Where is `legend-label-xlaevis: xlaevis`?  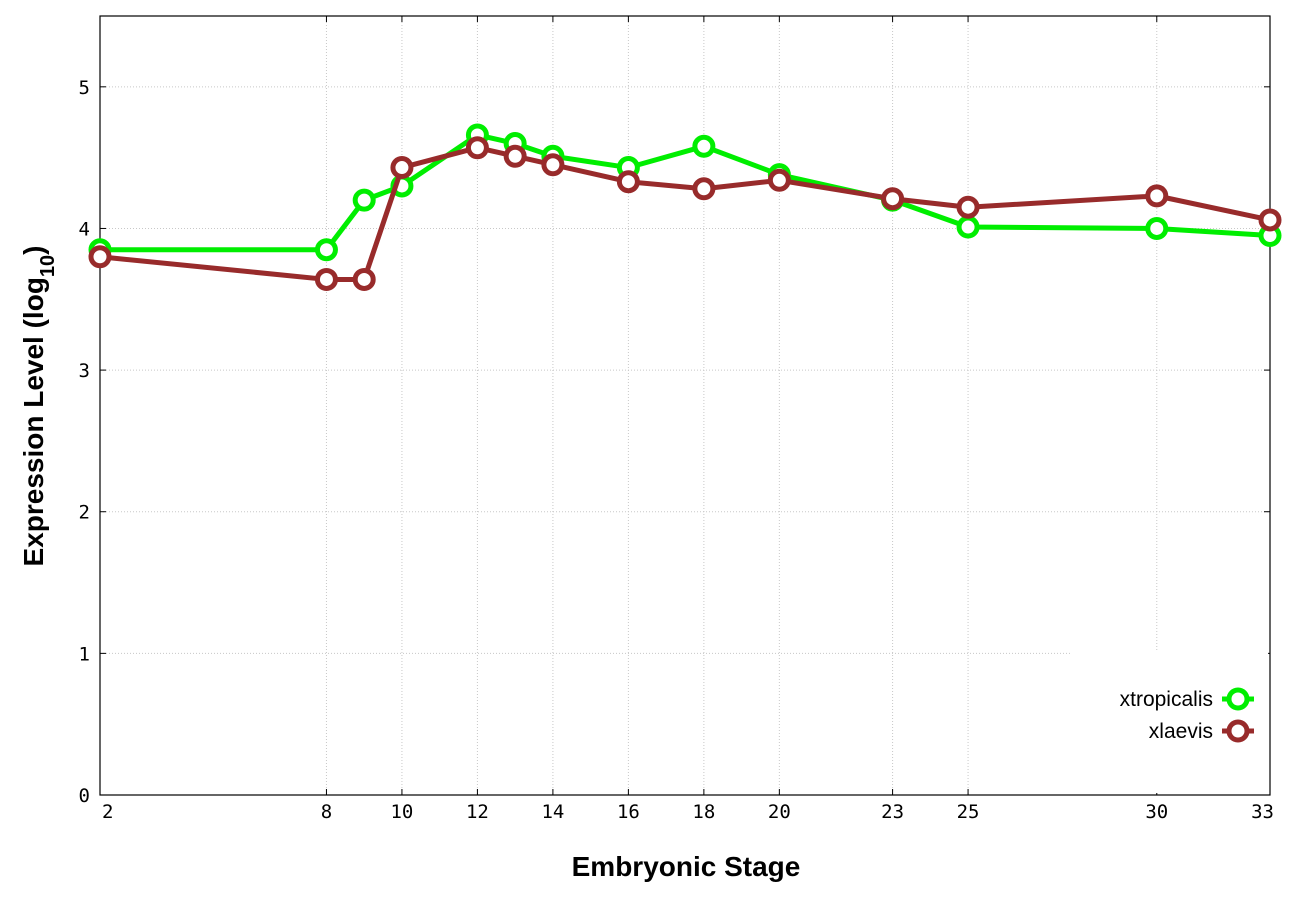 legend-label-xlaevis: xlaevis is located at coordinates (1181, 731).